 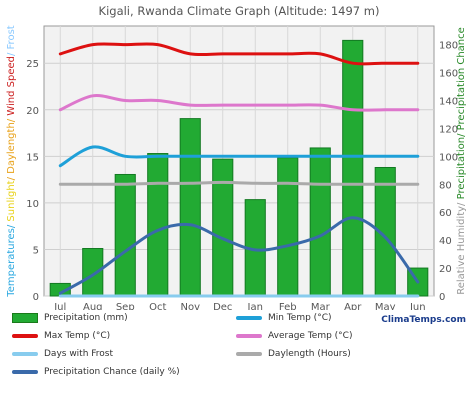 I want to click on legend-label: Min Temp (°C), so click(x=300, y=318).